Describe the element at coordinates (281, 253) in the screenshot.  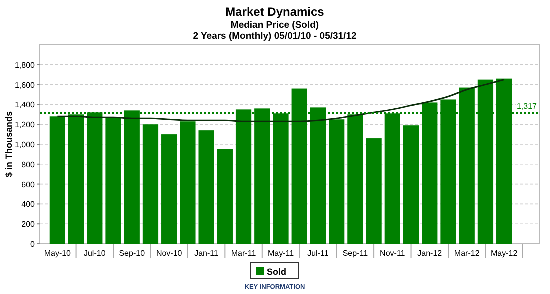
I see `x-tick-label: May-11` at that location.